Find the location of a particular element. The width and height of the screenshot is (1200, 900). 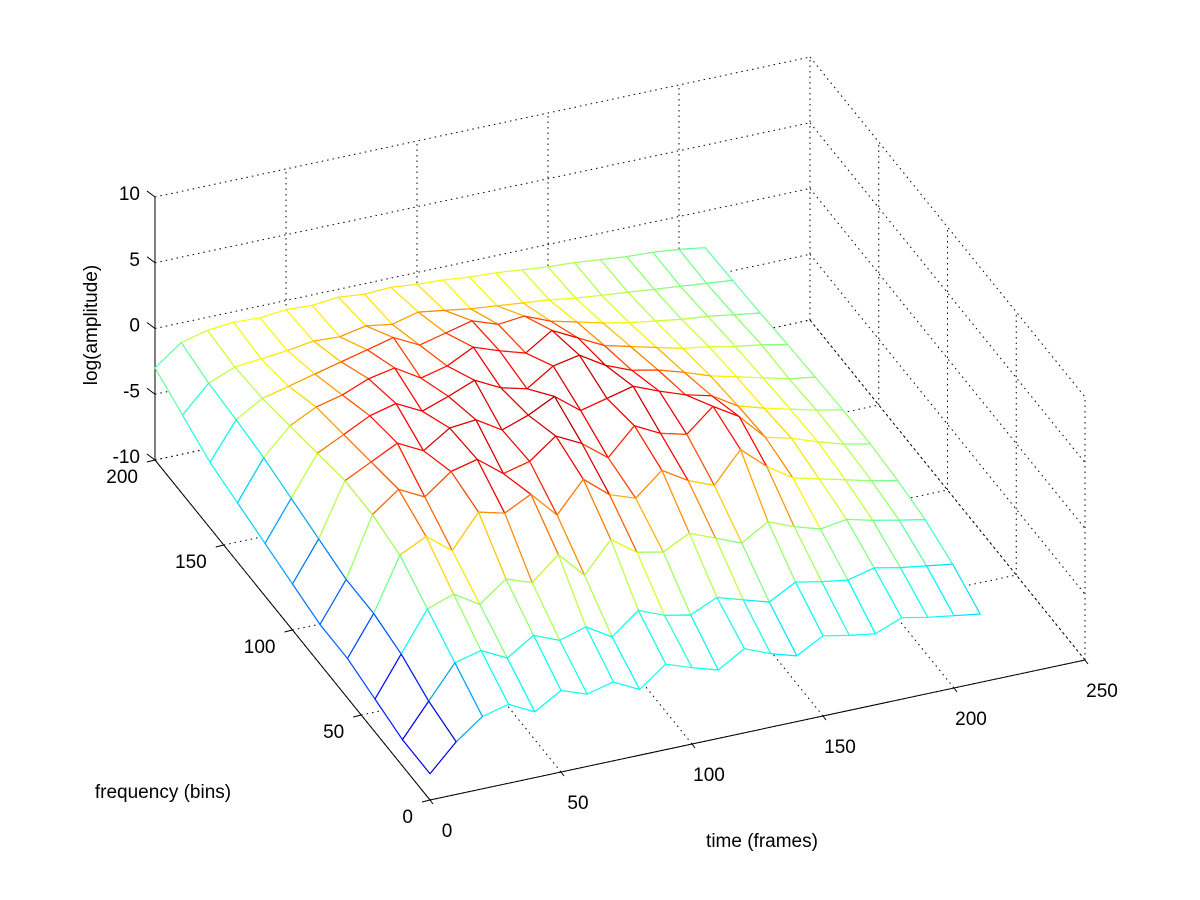

x-tick-label: 250 is located at coordinates (1102, 691).